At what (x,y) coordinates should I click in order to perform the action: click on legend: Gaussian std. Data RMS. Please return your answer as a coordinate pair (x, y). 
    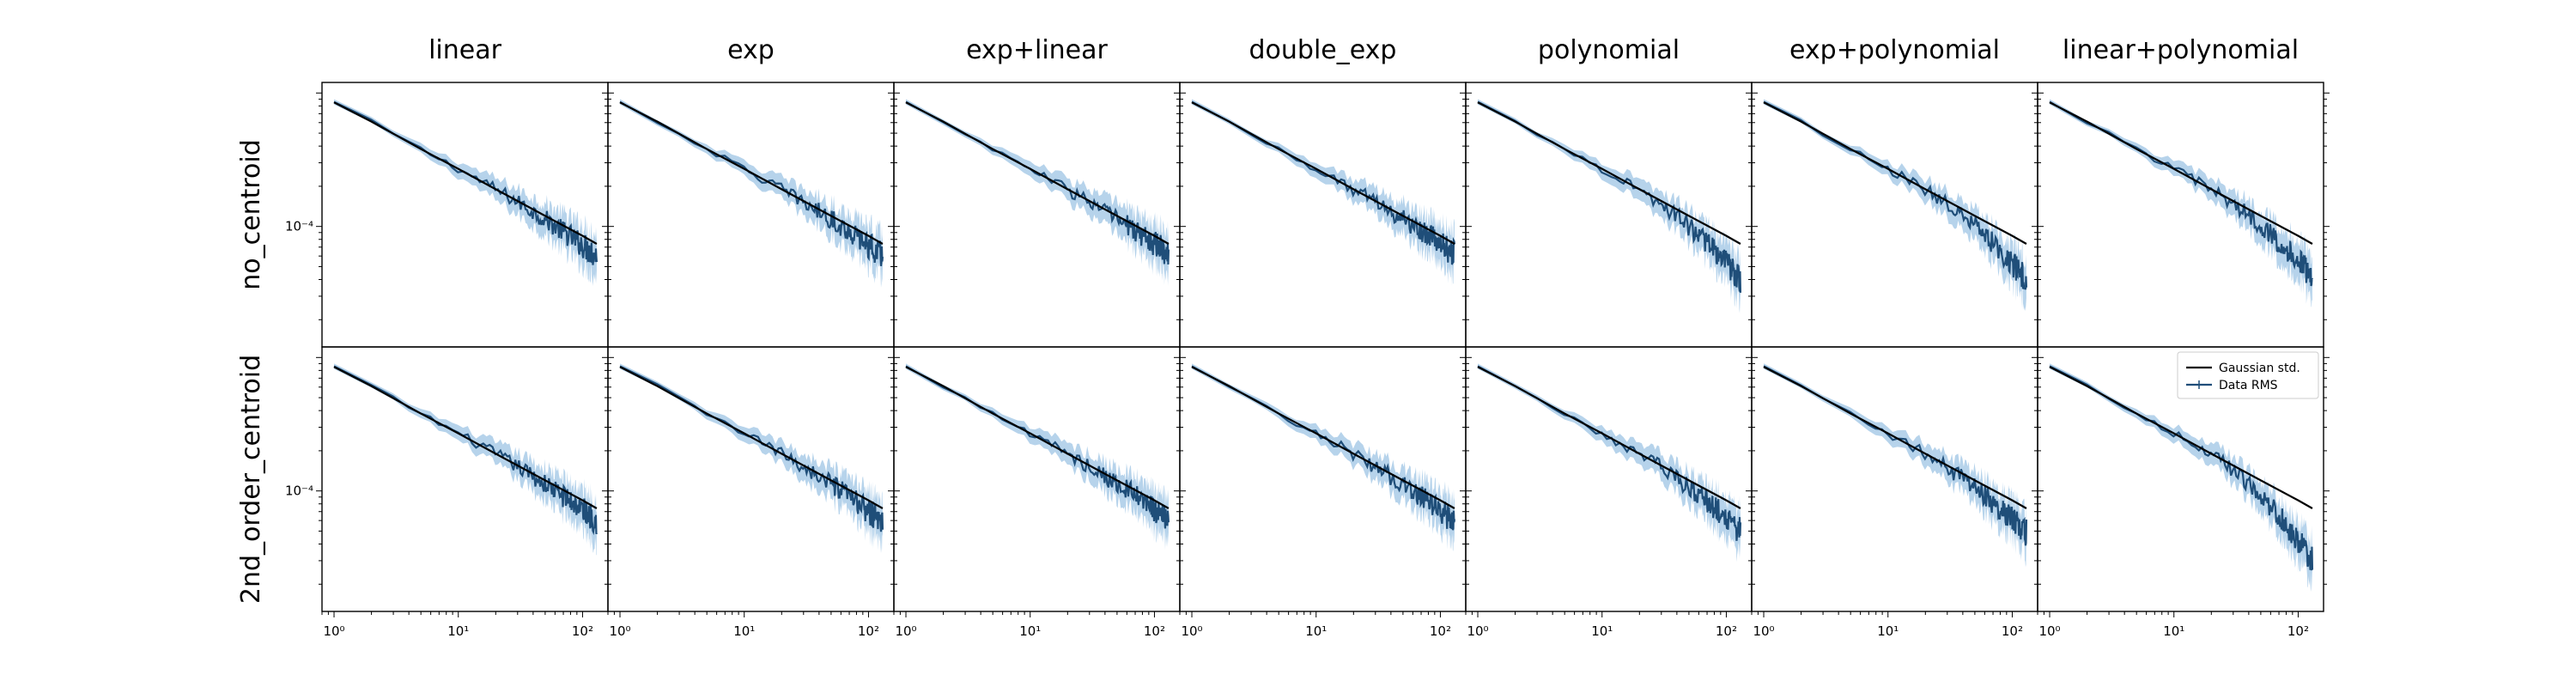
    Looking at the image, I should click on (2248, 375).